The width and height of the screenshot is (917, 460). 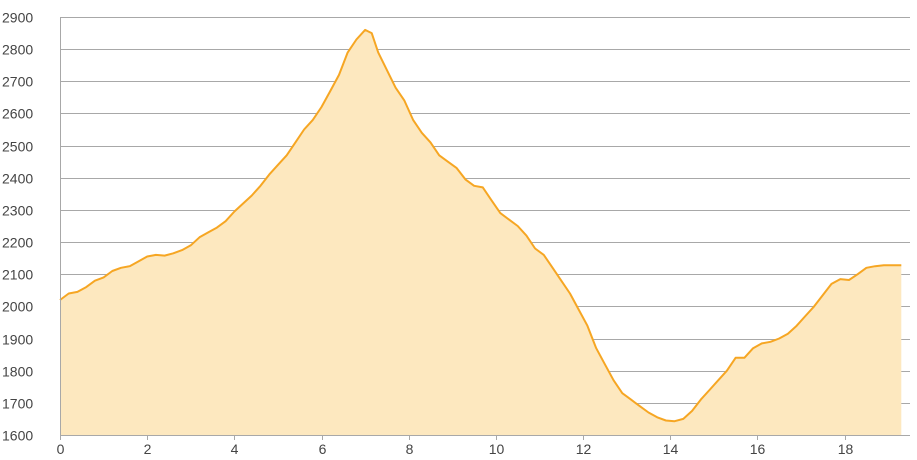 I want to click on x-tick-label: 0, so click(x=61, y=449).